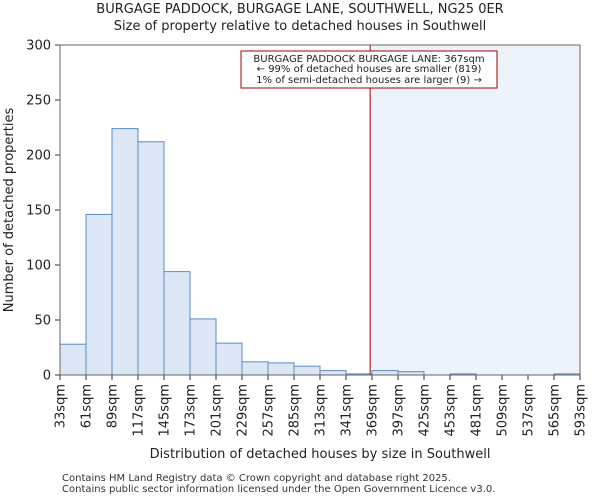 The width and height of the screenshot is (600, 500). I want to click on x-tick-label: 257sqm, so click(269, 410).